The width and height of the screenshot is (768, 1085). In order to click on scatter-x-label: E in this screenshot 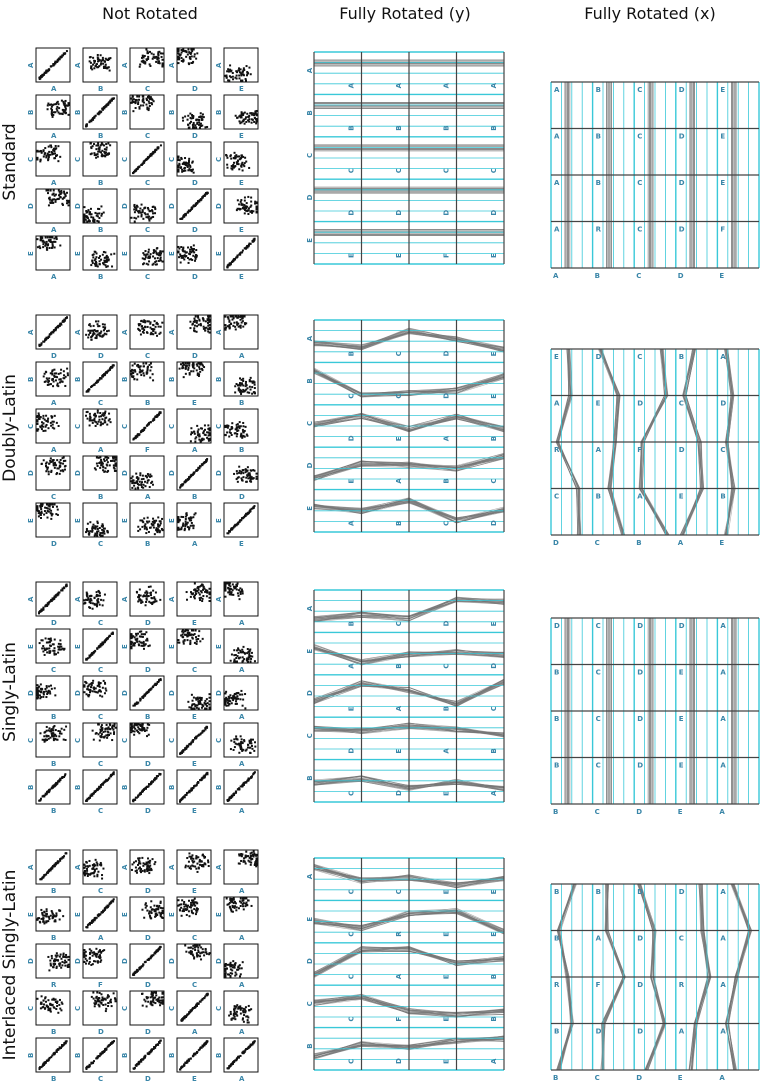, I will do `click(241, 183)`.